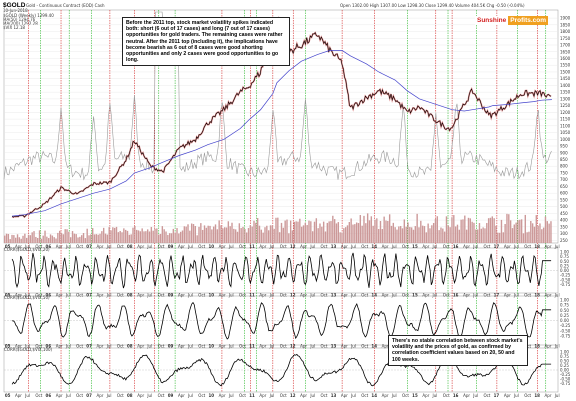  Describe the element at coordinates (171, 295) in the screenshot. I see `x-axis-label: 09` at that location.